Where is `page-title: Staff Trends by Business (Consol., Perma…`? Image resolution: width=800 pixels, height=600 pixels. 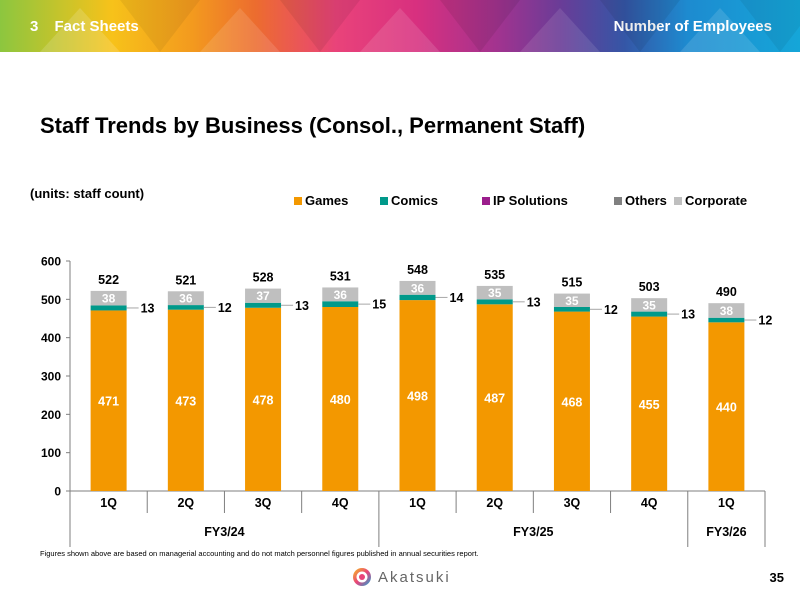
page-title: Staff Trends by Business (Consol., Perma… is located at coordinates (313, 125).